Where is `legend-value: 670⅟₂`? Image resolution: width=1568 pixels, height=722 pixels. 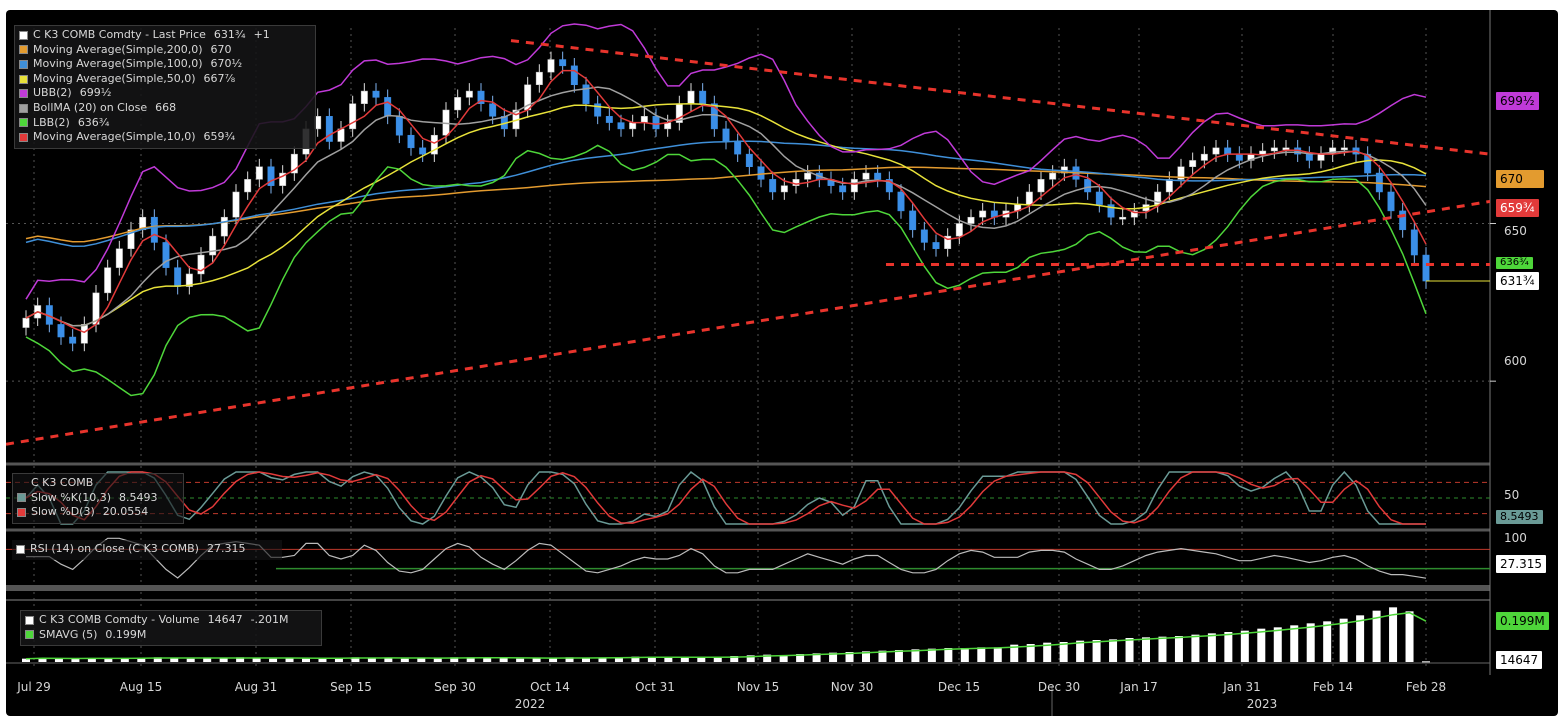 legend-value: 670⅟₂ is located at coordinates (226, 64).